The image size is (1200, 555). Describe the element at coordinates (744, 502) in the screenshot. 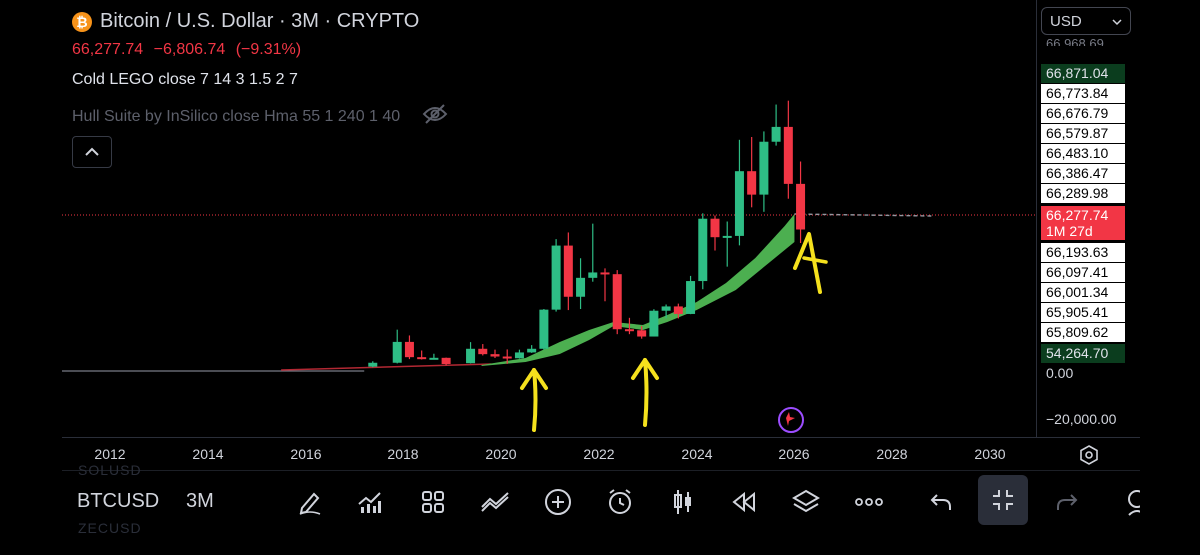

I see `replay-icon` at that location.